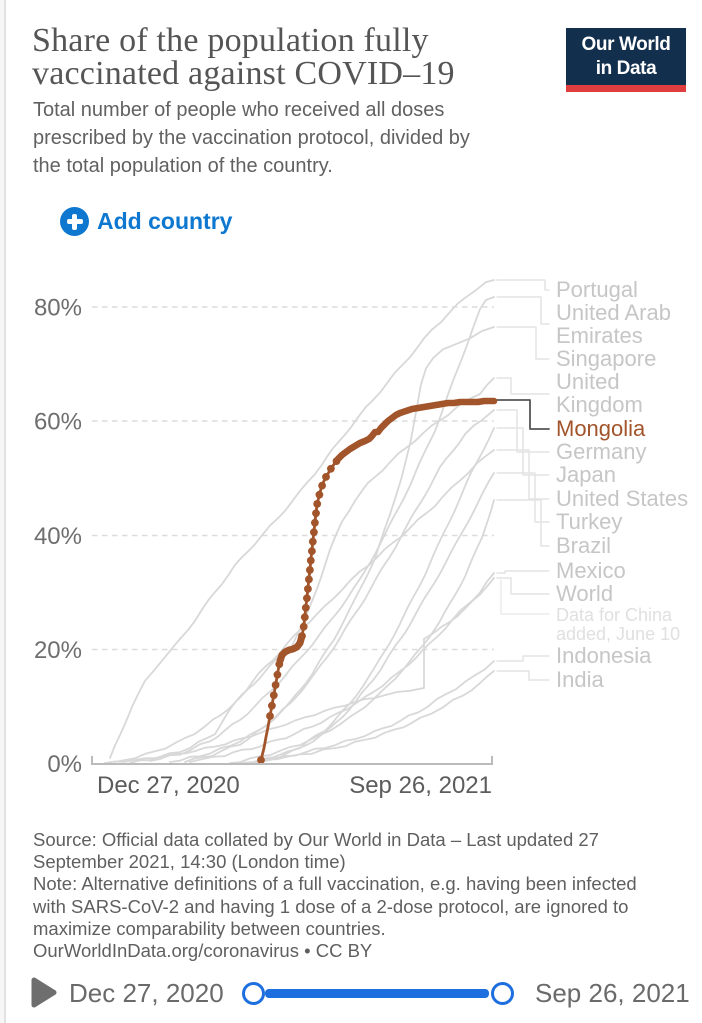 This screenshot has height=1023, width=702. Describe the element at coordinates (622, 498) in the screenshot. I see `svg-text: United States` at that location.